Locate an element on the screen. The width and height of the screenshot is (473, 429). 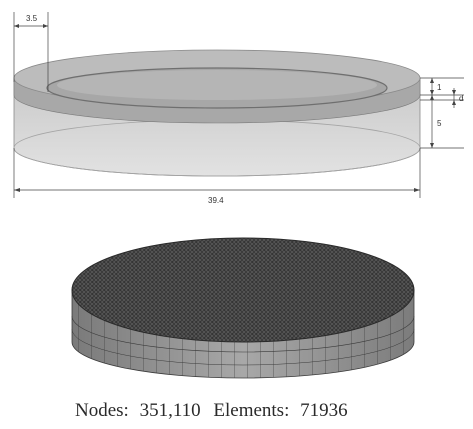
elements-value: 71936 is located at coordinates (324, 410).